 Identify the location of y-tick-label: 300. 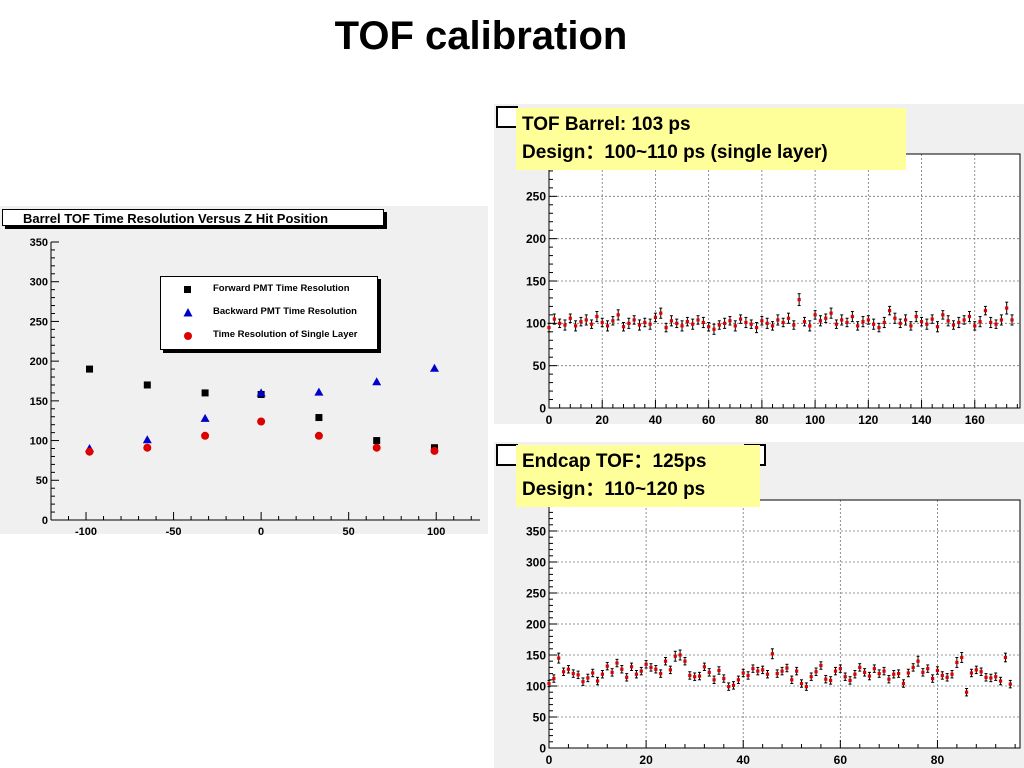
(536, 562).